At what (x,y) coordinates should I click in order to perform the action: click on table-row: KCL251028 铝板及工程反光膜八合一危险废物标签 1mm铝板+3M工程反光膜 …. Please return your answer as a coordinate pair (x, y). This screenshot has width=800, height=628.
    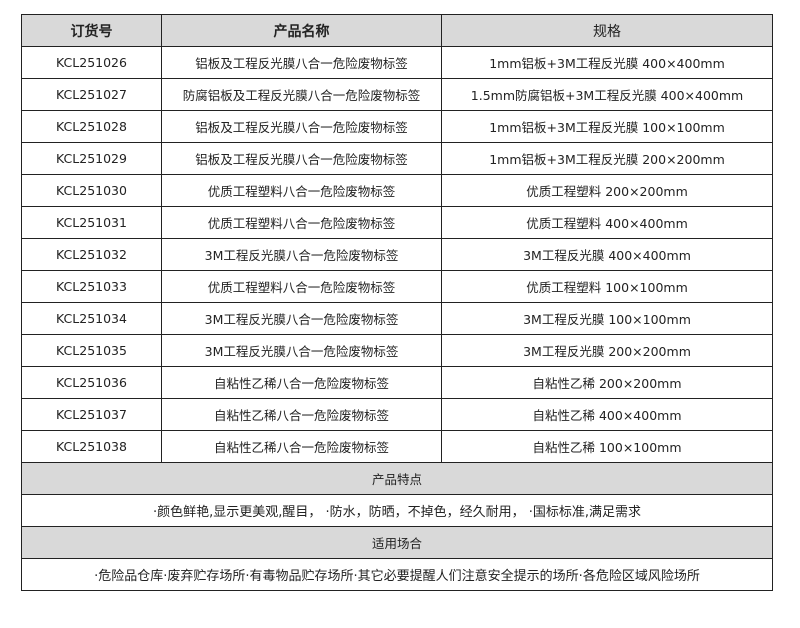
    Looking at the image, I should click on (397, 126).